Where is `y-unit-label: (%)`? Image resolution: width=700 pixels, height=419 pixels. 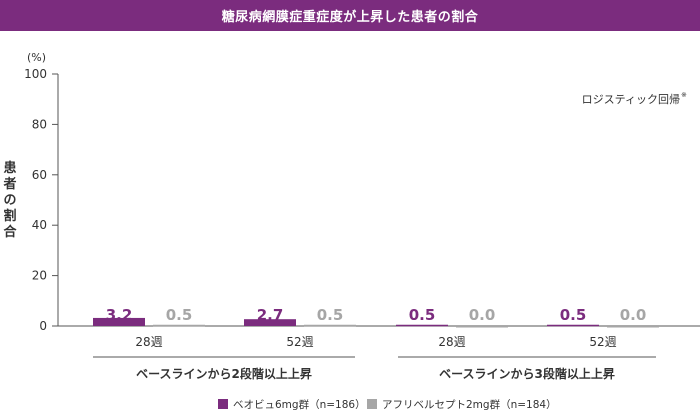
y-unit-label: (%) is located at coordinates (36, 57).